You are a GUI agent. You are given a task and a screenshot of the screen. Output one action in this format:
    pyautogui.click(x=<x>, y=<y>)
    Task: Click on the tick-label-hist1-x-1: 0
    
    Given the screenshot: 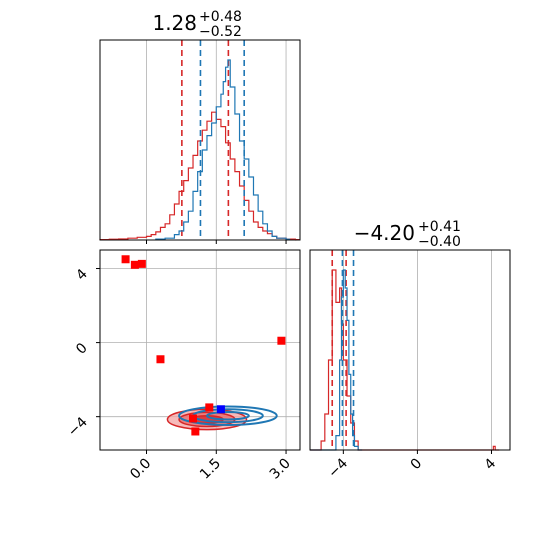 What is the action you would take?
    pyautogui.click(x=417, y=465)
    